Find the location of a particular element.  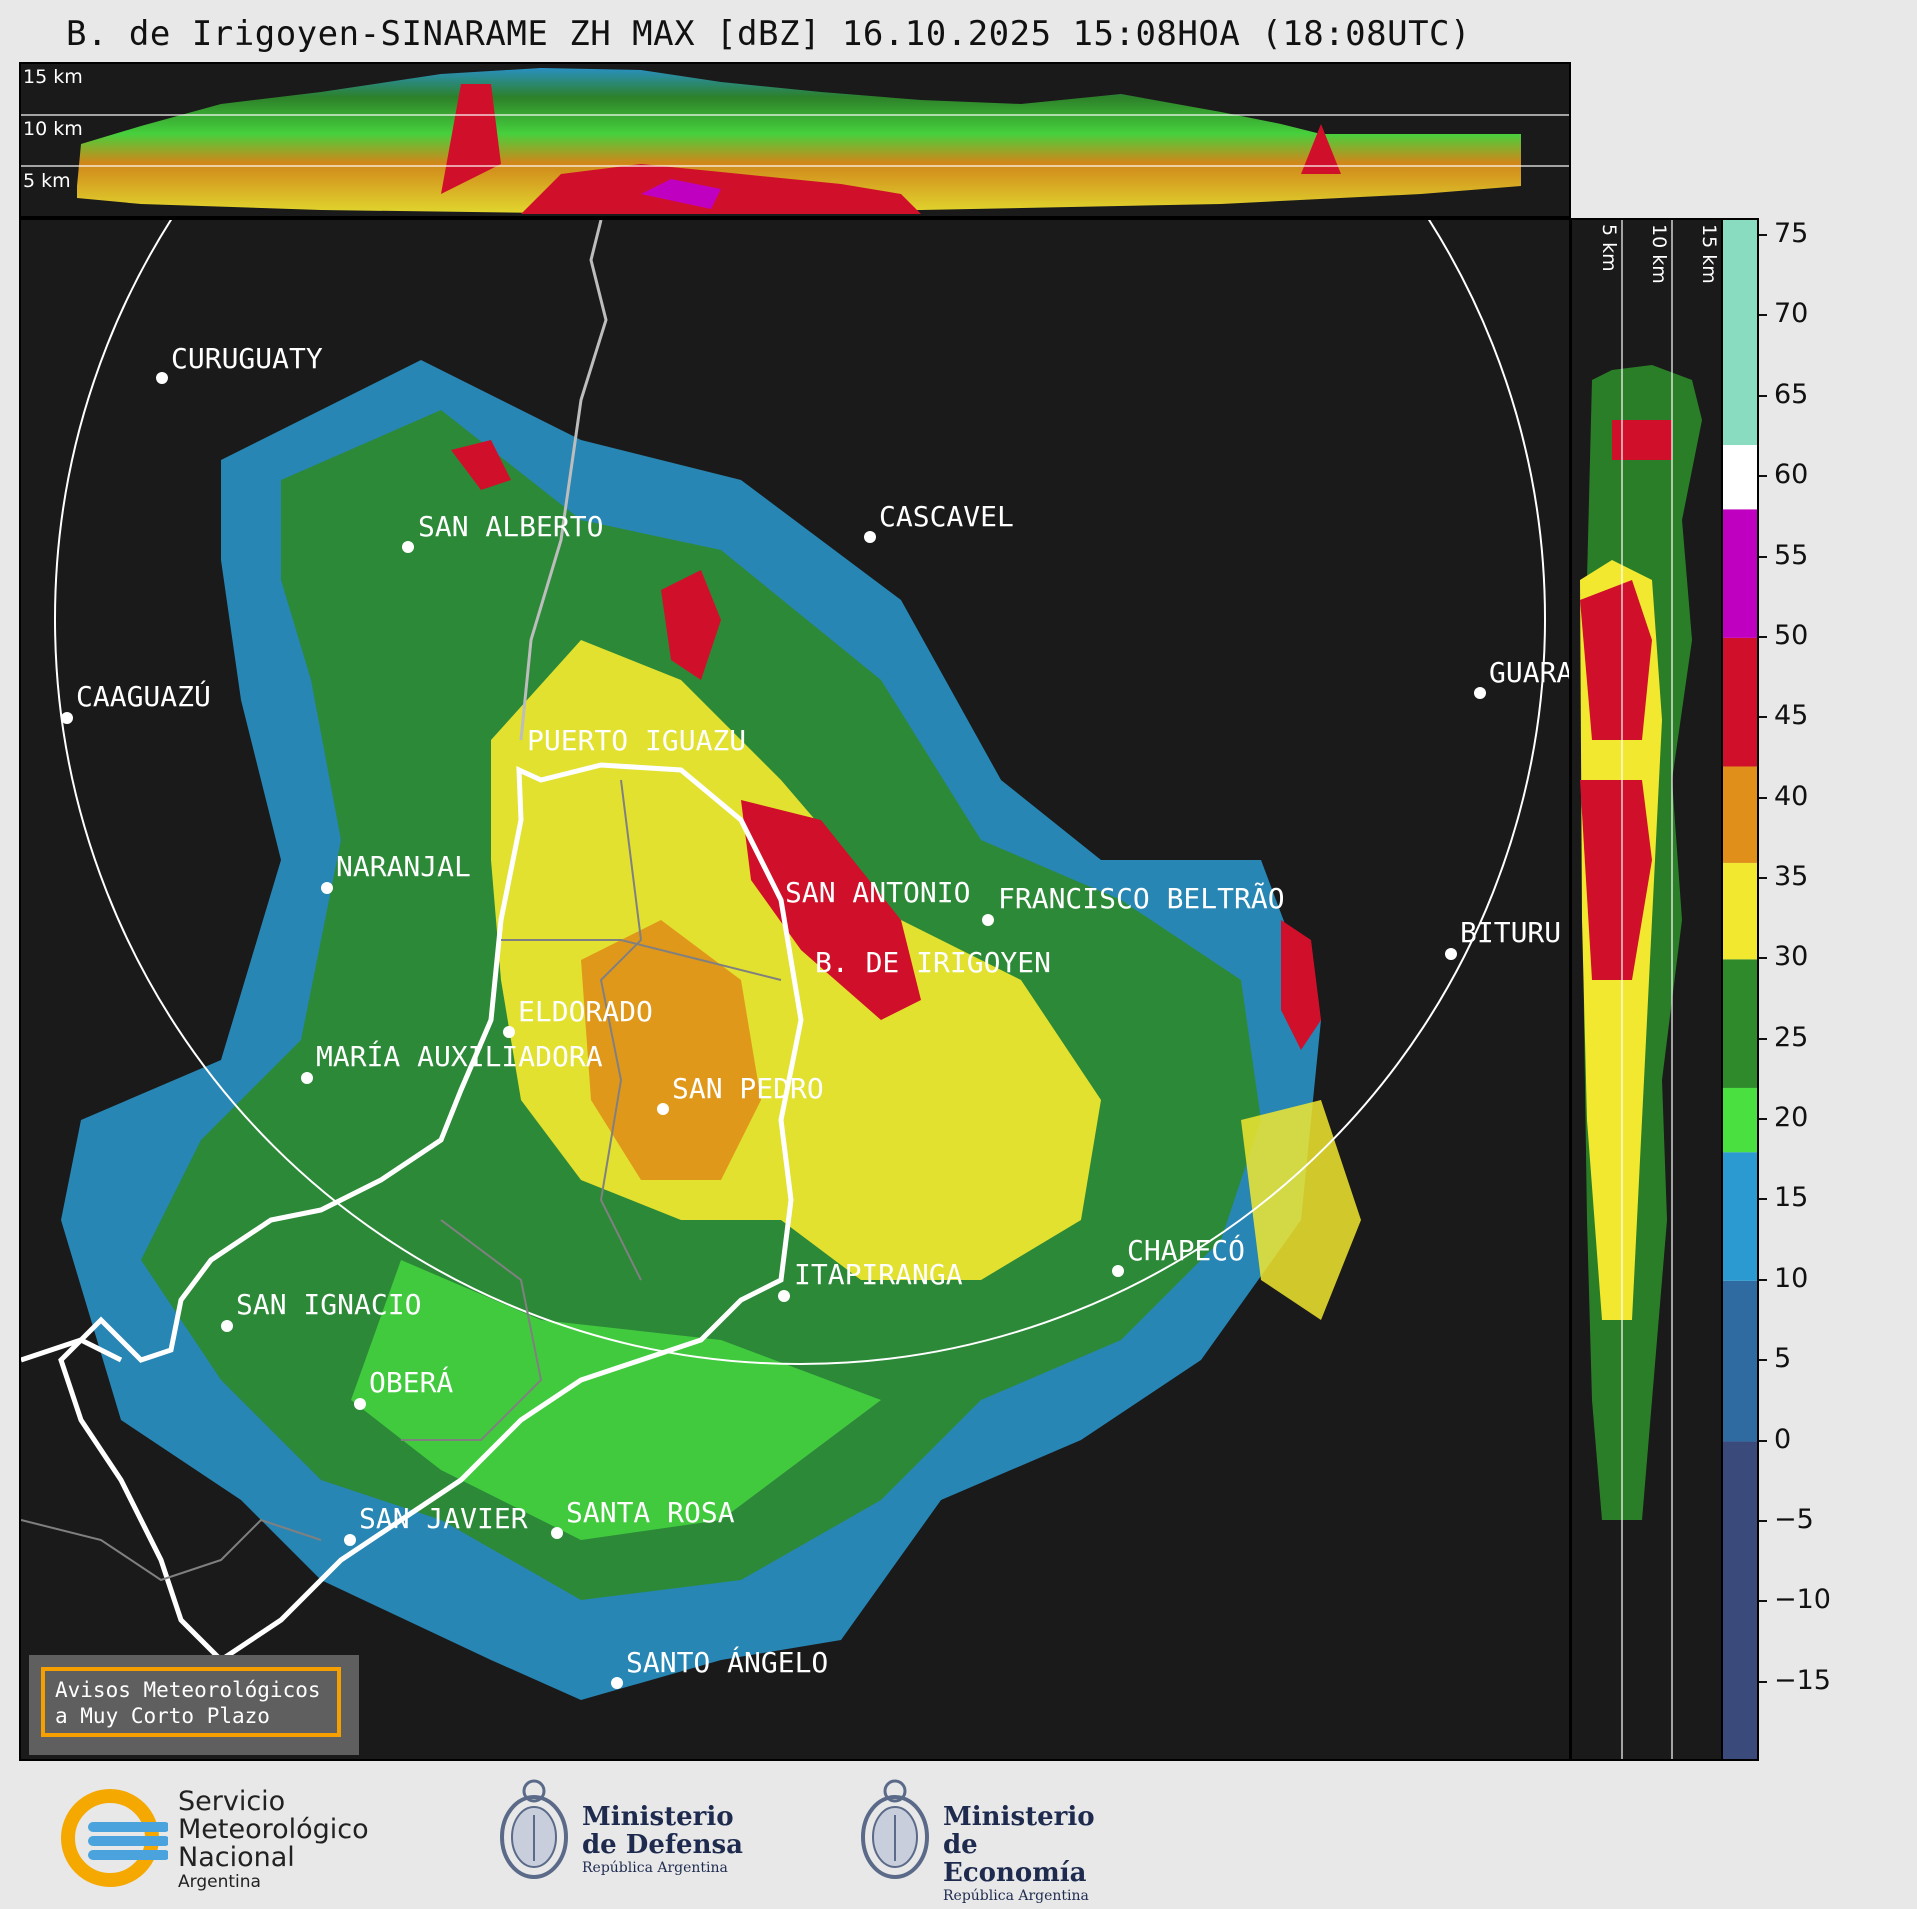

top-cross-section-panel: 15 km 10 km 5 km is located at coordinates (795, 140).